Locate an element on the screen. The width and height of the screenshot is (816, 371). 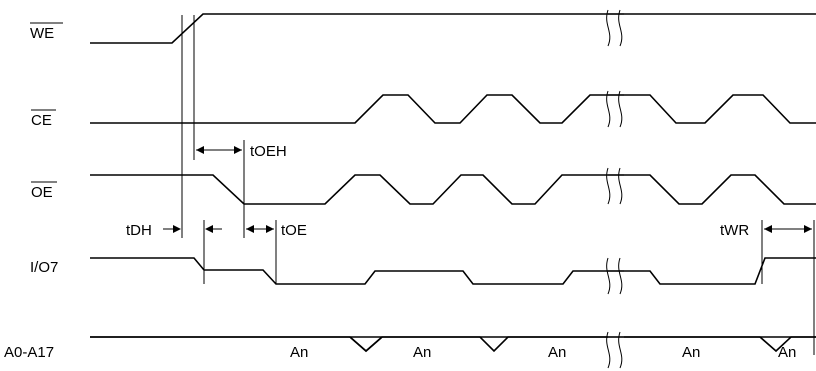
toeh-label: tOEH is located at coordinates (268, 151).